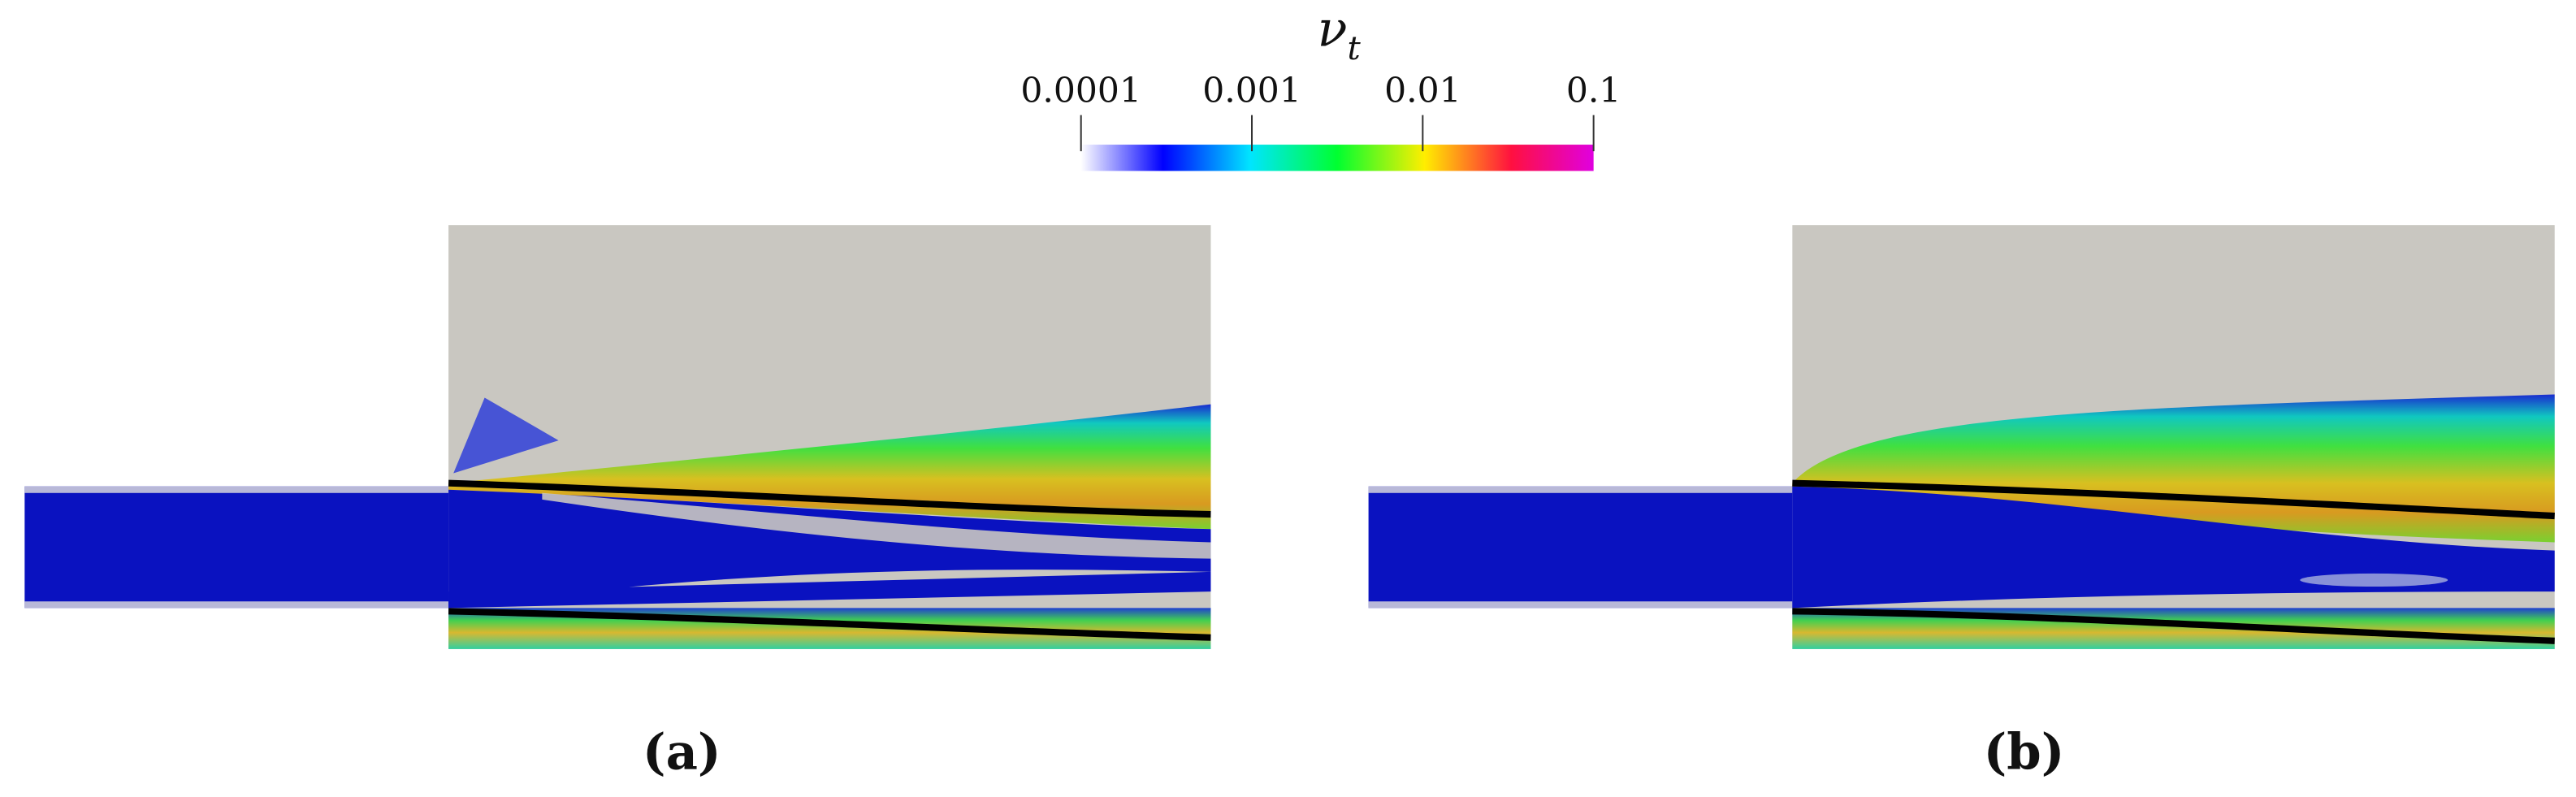 The image size is (2576, 797). What do you see at coordinates (830, 467) in the screenshot?
I see `shear-layer` at bounding box center [830, 467].